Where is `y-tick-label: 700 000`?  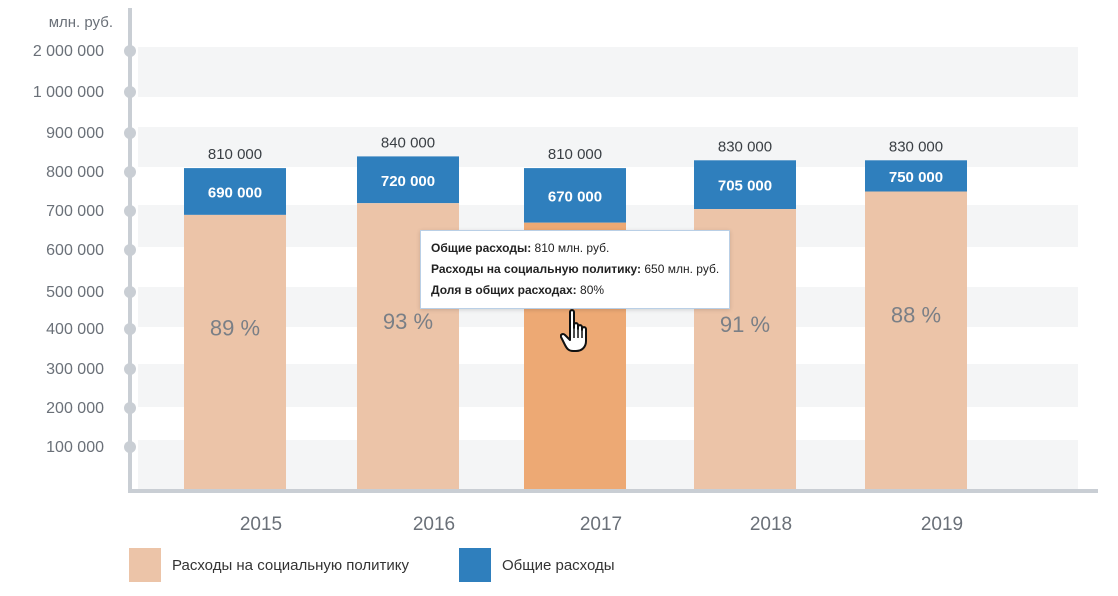
y-tick-label: 700 000 is located at coordinates (75, 211).